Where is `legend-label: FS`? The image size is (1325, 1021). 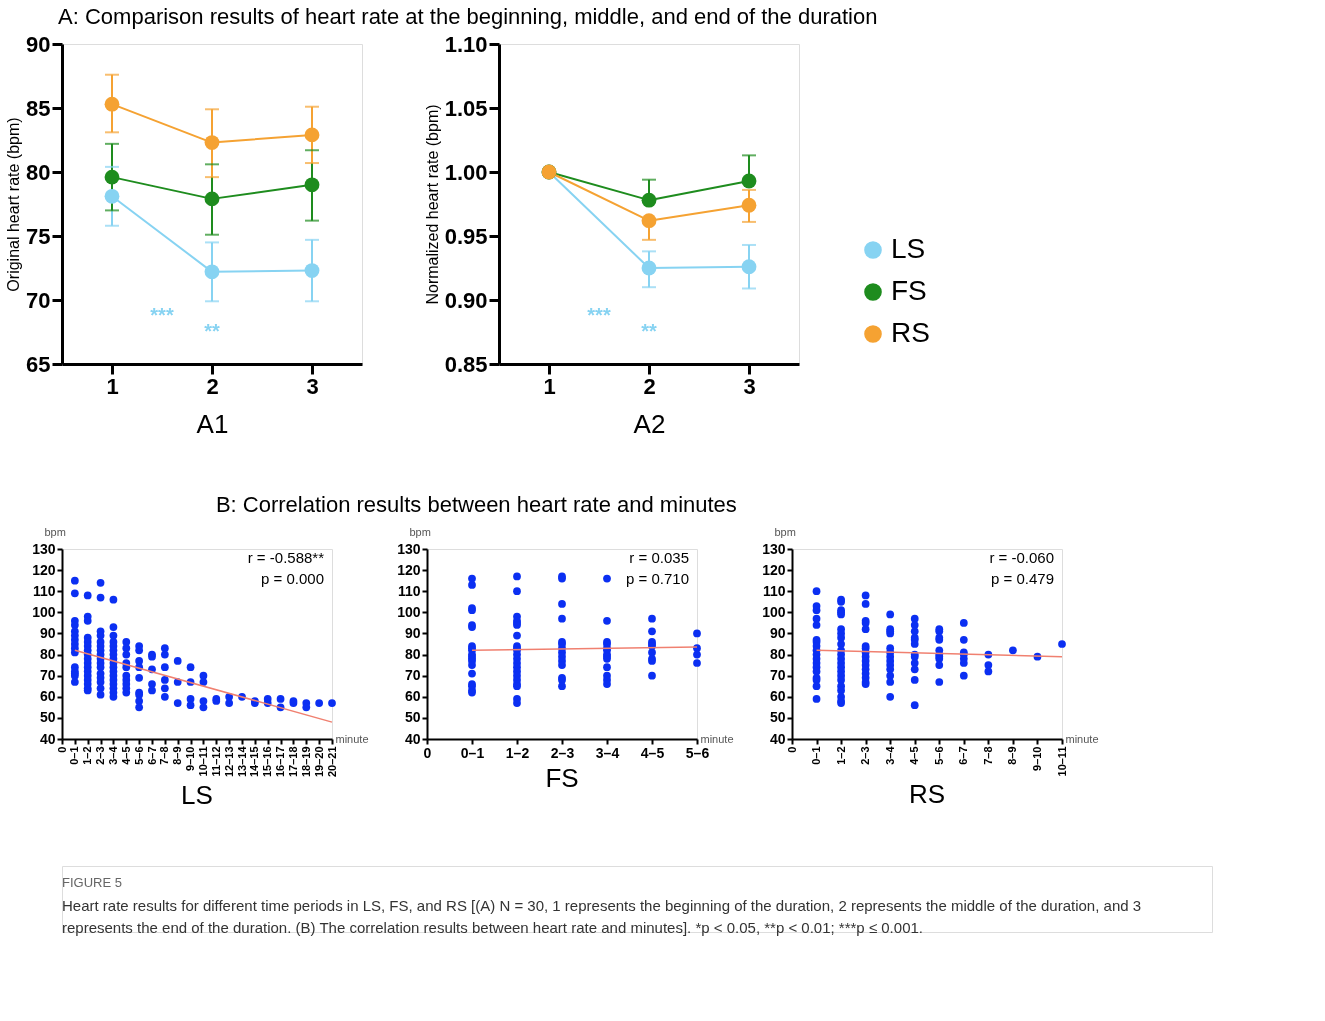 legend-label: FS is located at coordinates (909, 290).